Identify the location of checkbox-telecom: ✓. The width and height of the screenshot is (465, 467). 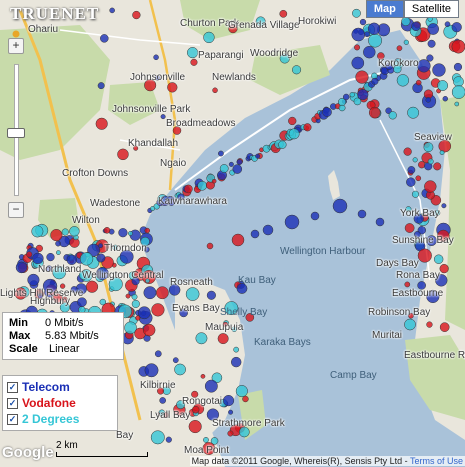
(12, 387).